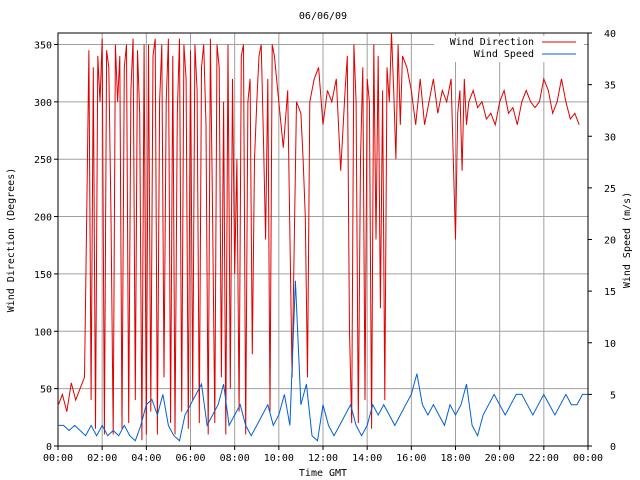 Image resolution: width=640 pixels, height=480 pixels. Describe the element at coordinates (610, 344) in the screenshot. I see `y-right-tick-label: 10` at that location.